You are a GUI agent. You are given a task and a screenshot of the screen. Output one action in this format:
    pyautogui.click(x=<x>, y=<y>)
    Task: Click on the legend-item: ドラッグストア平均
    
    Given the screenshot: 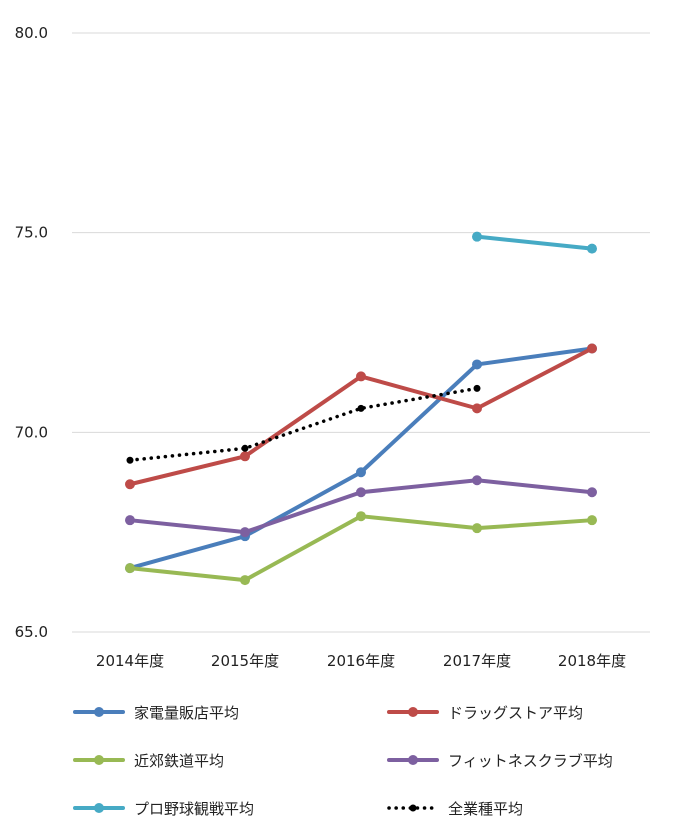 What is the action you would take?
    pyautogui.click(x=484, y=712)
    